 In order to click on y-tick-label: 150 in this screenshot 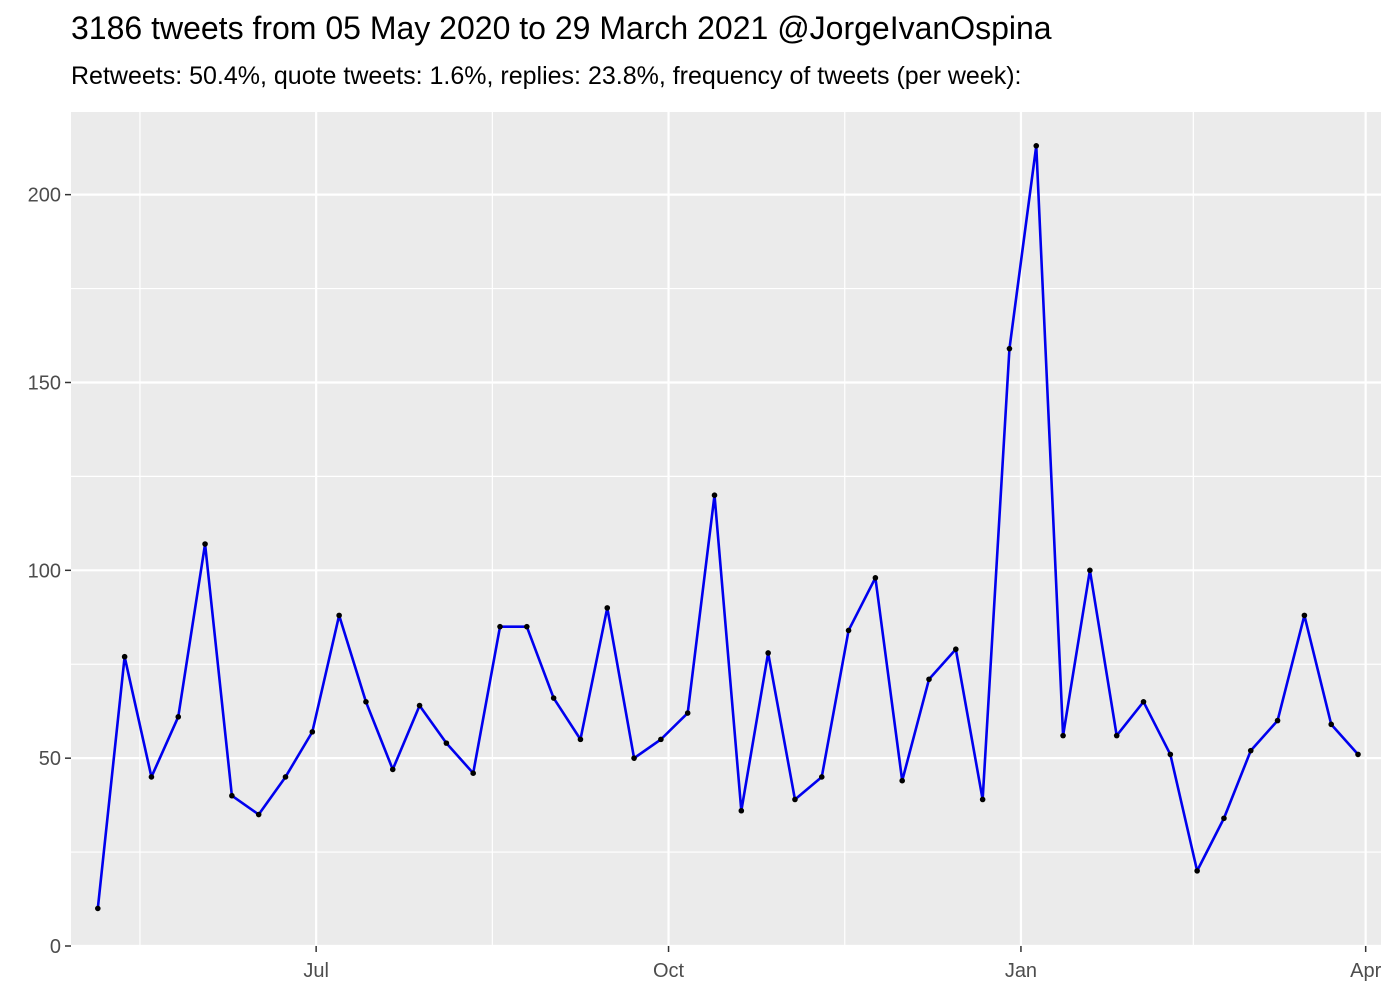, I will do `click(44, 383)`.